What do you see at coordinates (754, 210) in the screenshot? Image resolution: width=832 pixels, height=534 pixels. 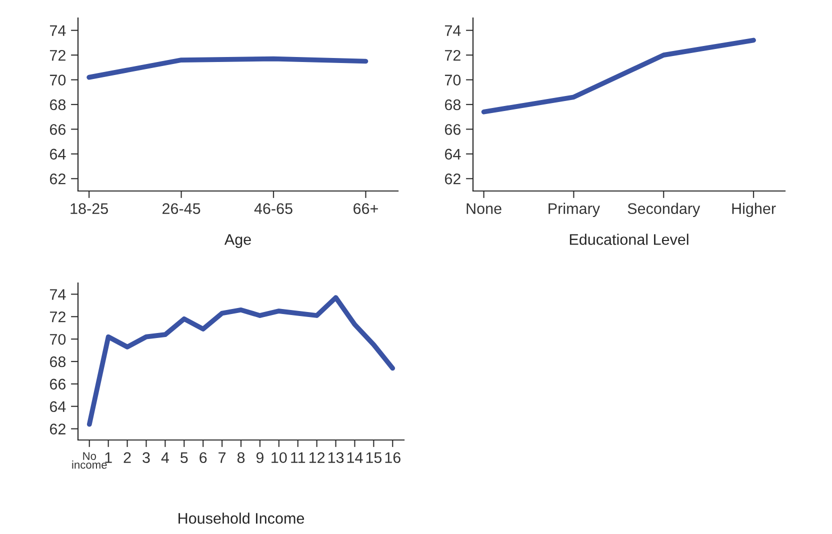 I see `x-tick-label: Higher` at bounding box center [754, 210].